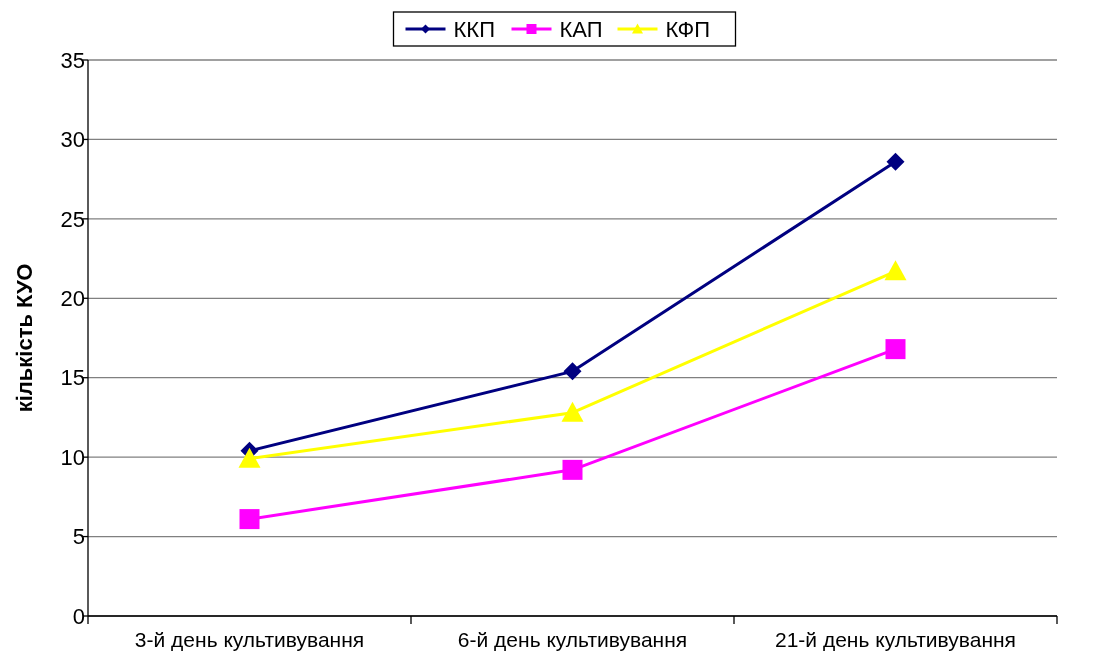 This screenshot has height=668, width=1109. Describe the element at coordinates (581, 29) in the screenshot. I see `legend-label: КАП` at that location.